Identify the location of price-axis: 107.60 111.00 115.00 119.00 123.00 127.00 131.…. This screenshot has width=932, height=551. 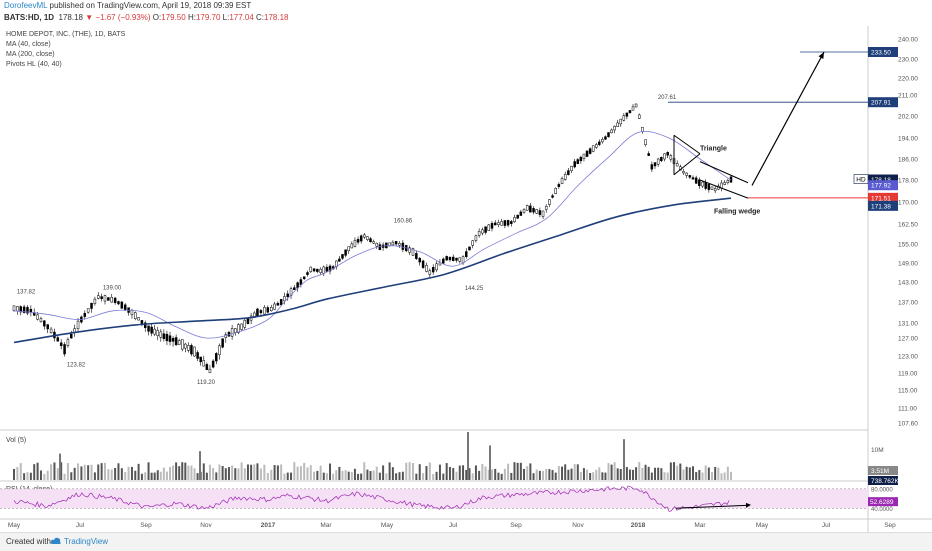
(908, 232).